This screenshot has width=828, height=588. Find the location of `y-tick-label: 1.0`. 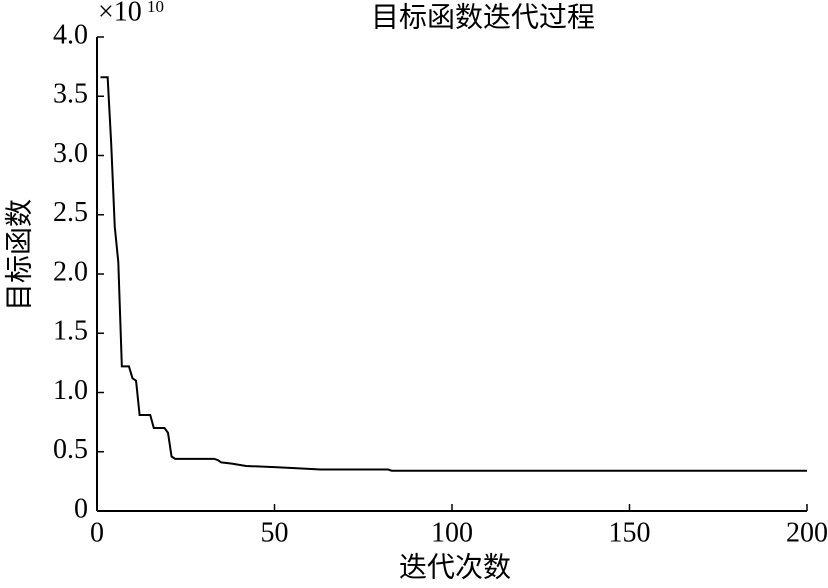

y-tick-label: 1.0 is located at coordinates (70, 390).